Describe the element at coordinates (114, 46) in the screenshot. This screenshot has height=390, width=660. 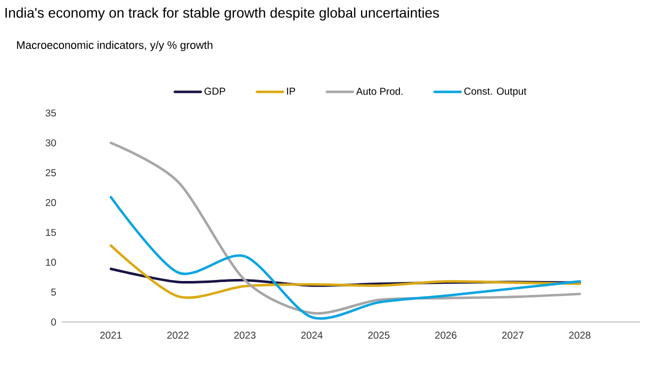
I see `chart-subtitle: Macroeconomic indicators, y/y % growth` at that location.